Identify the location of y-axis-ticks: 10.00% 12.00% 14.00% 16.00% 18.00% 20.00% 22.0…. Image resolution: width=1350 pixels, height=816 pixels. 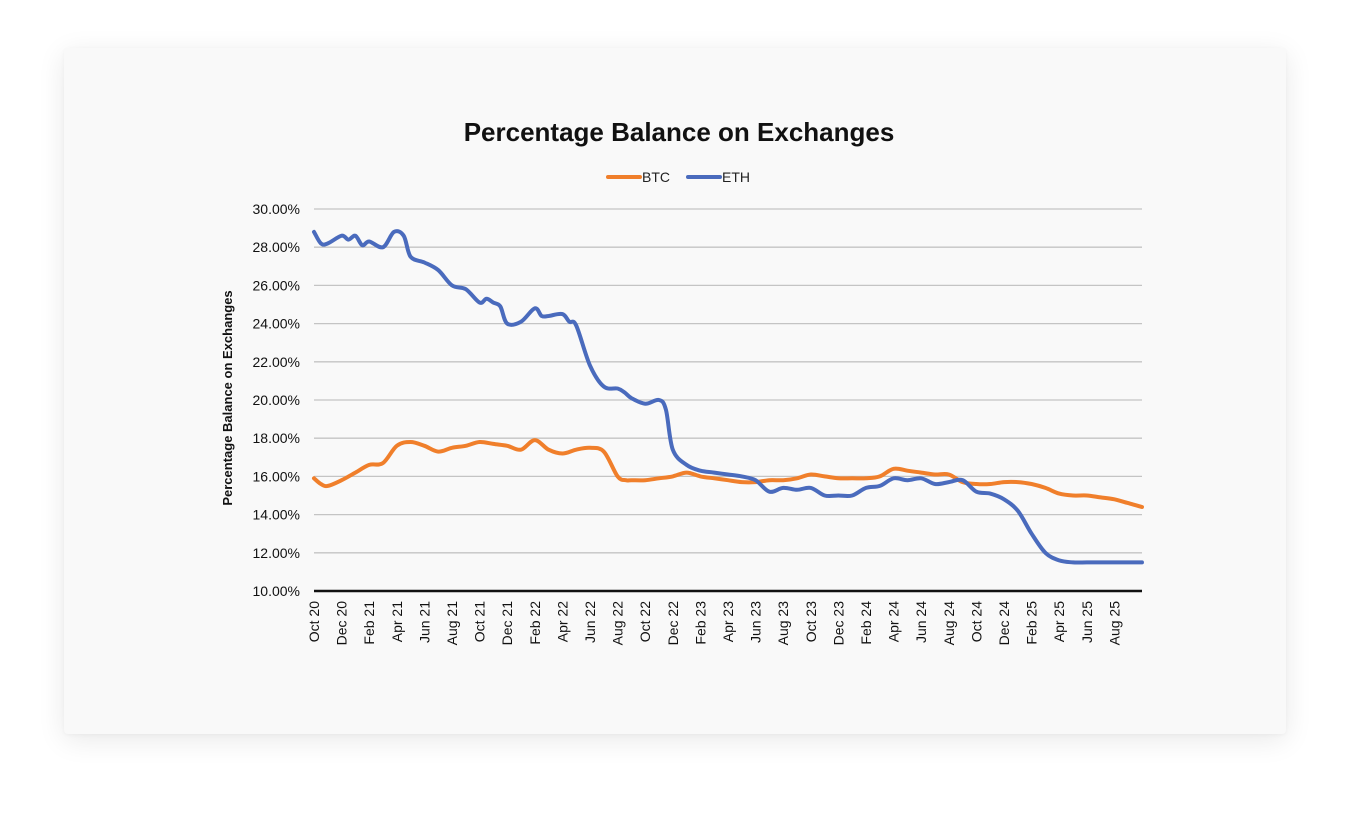
(276, 400).